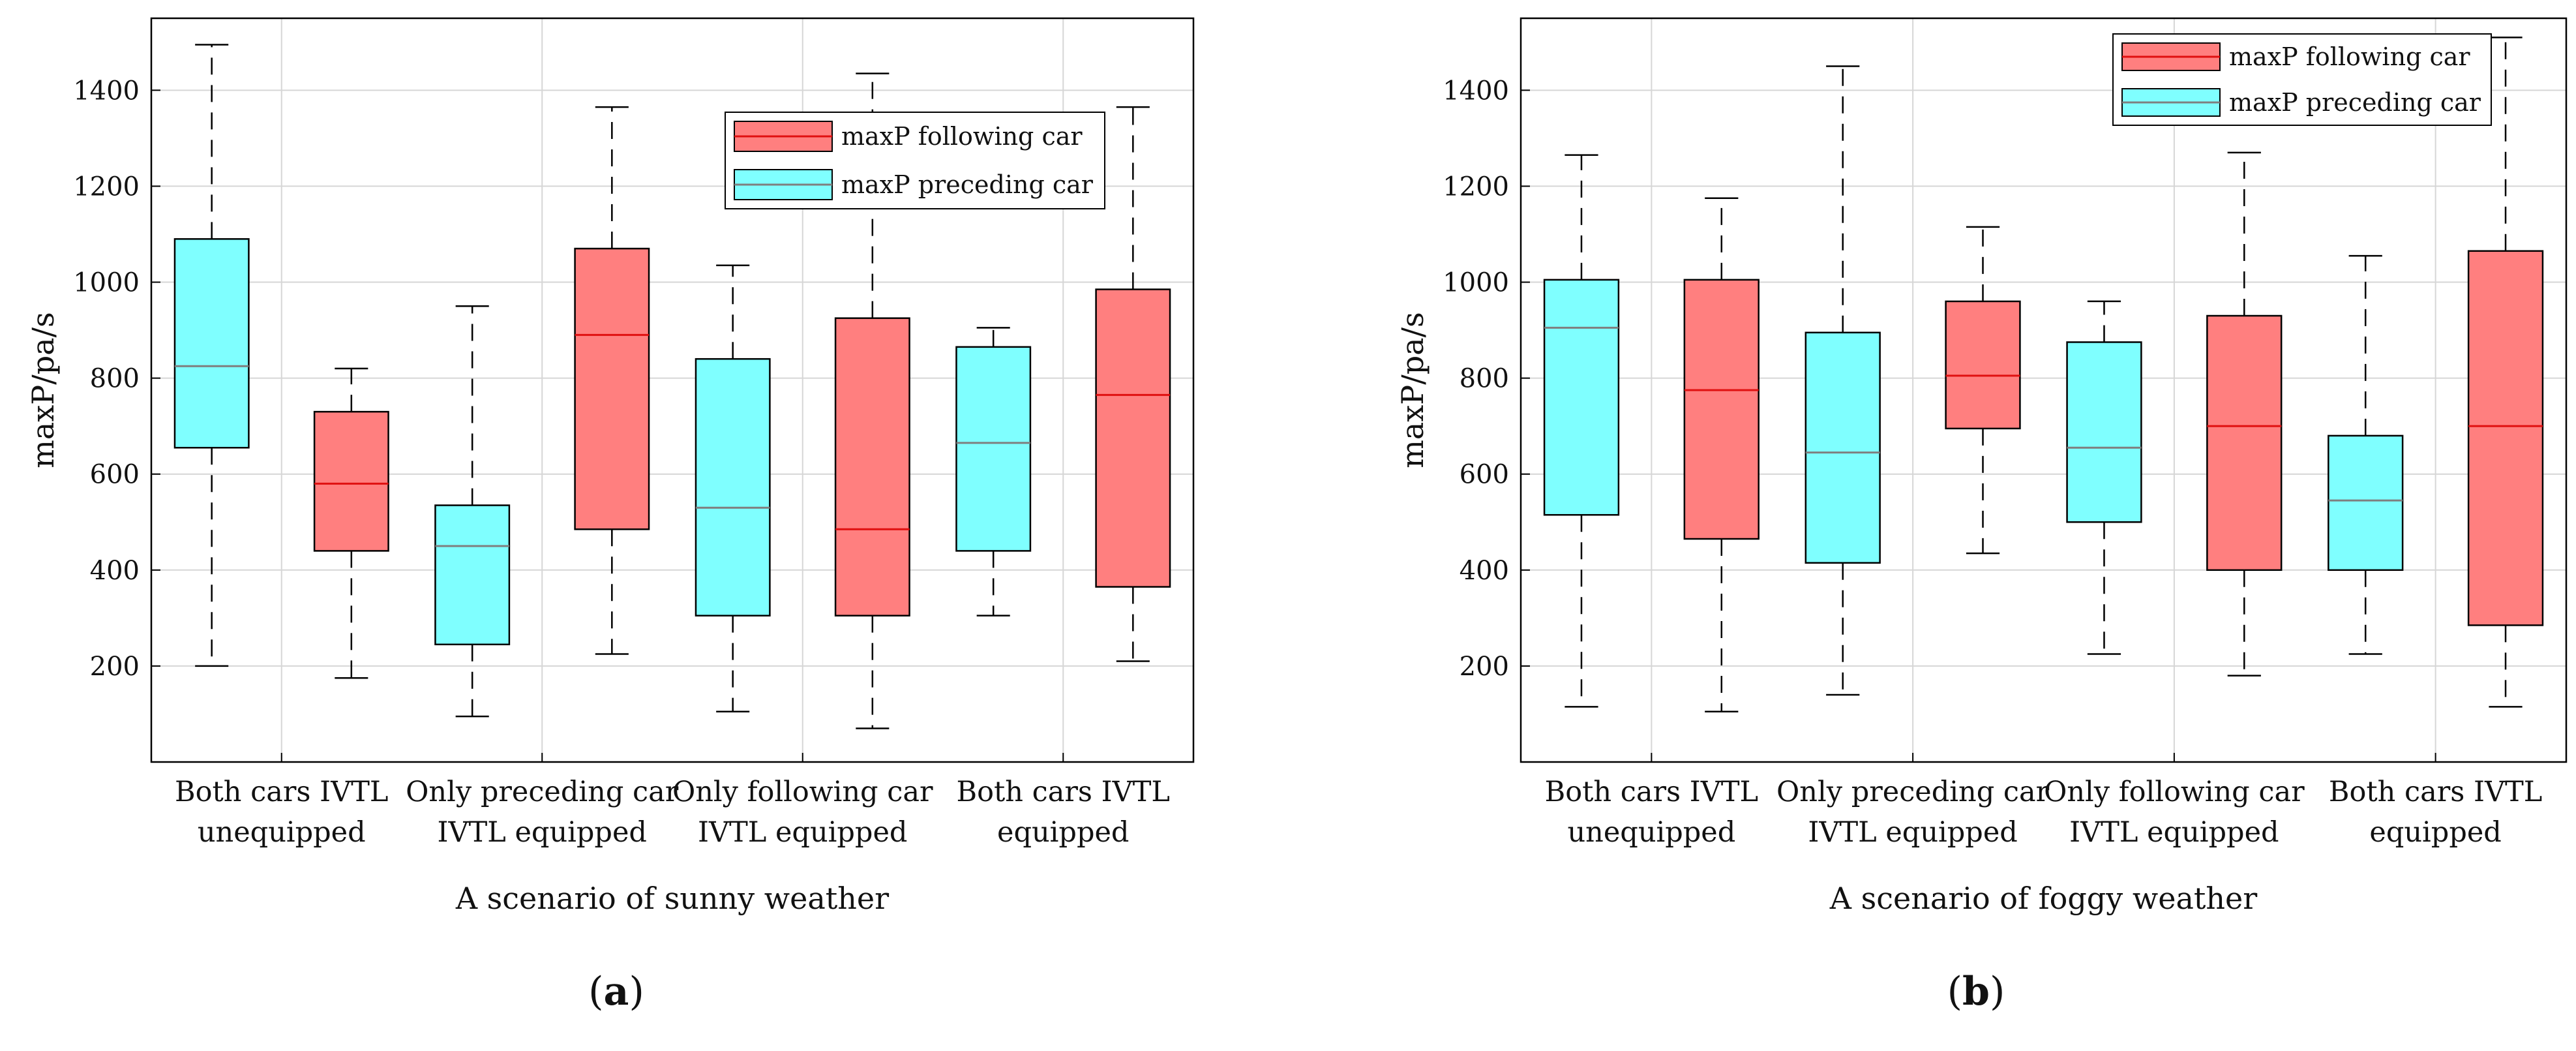 The width and height of the screenshot is (2576, 1051). I want to click on panel-caption-letter: b, so click(1976, 992).